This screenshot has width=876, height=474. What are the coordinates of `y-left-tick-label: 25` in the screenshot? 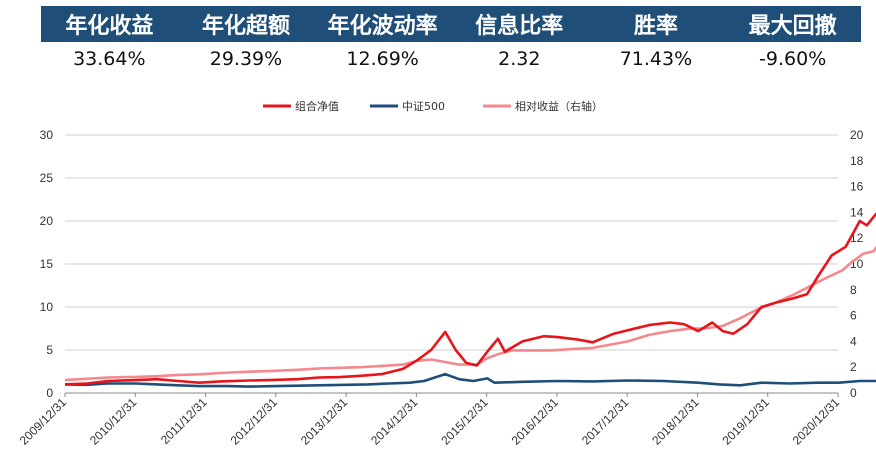 It's located at (47, 178).